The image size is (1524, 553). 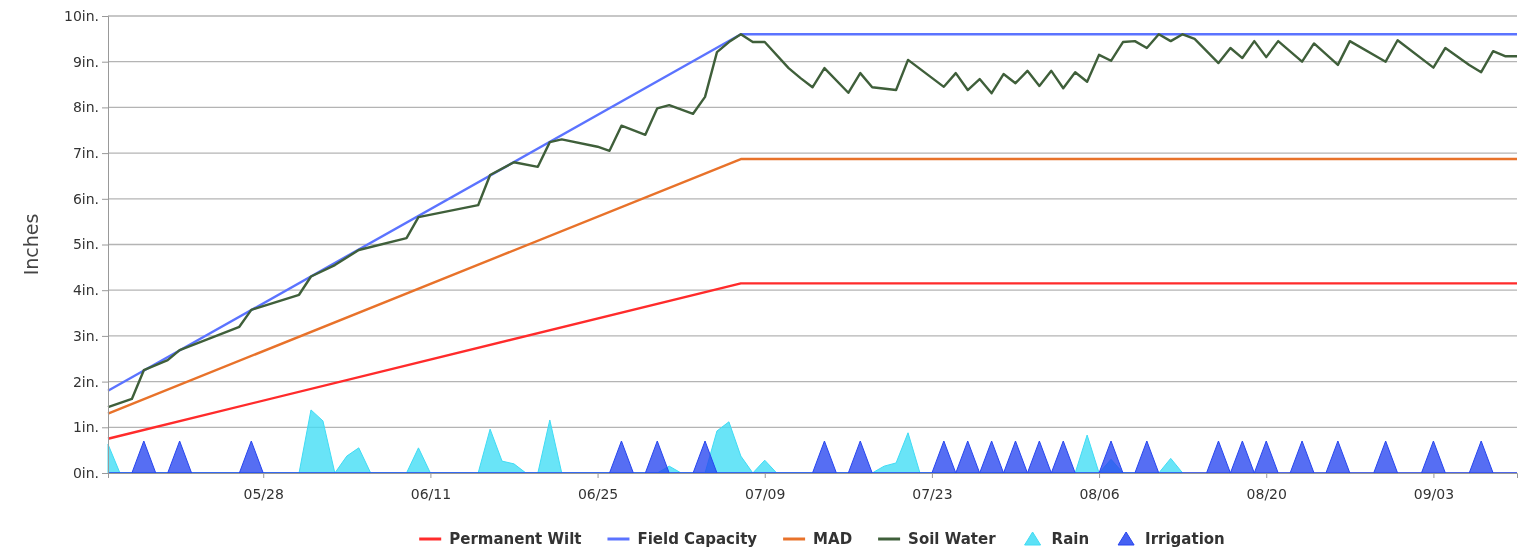 What do you see at coordinates (1070, 539) in the screenshot?
I see `legend-label: Rain` at bounding box center [1070, 539].